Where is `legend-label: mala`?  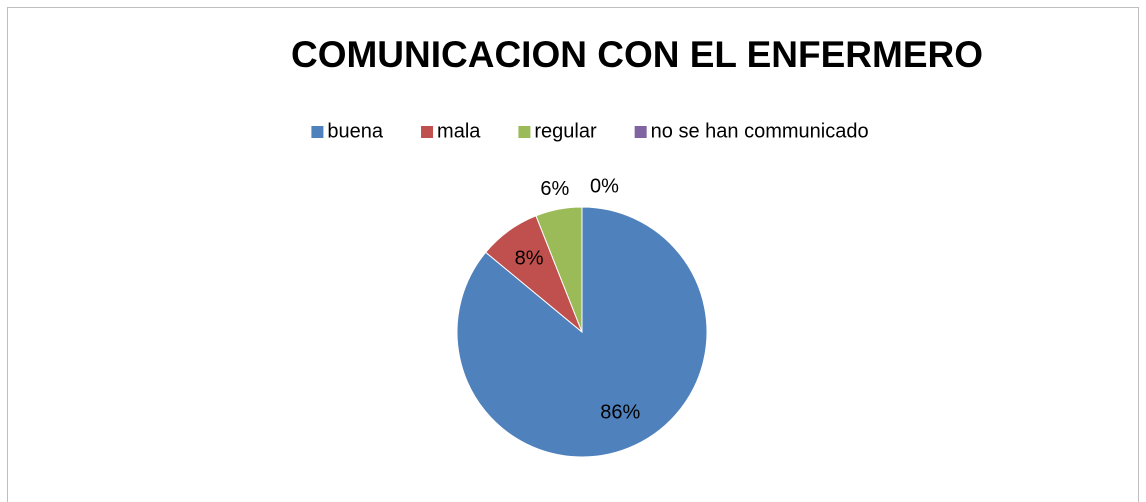
legend-label: mala is located at coordinates (459, 131).